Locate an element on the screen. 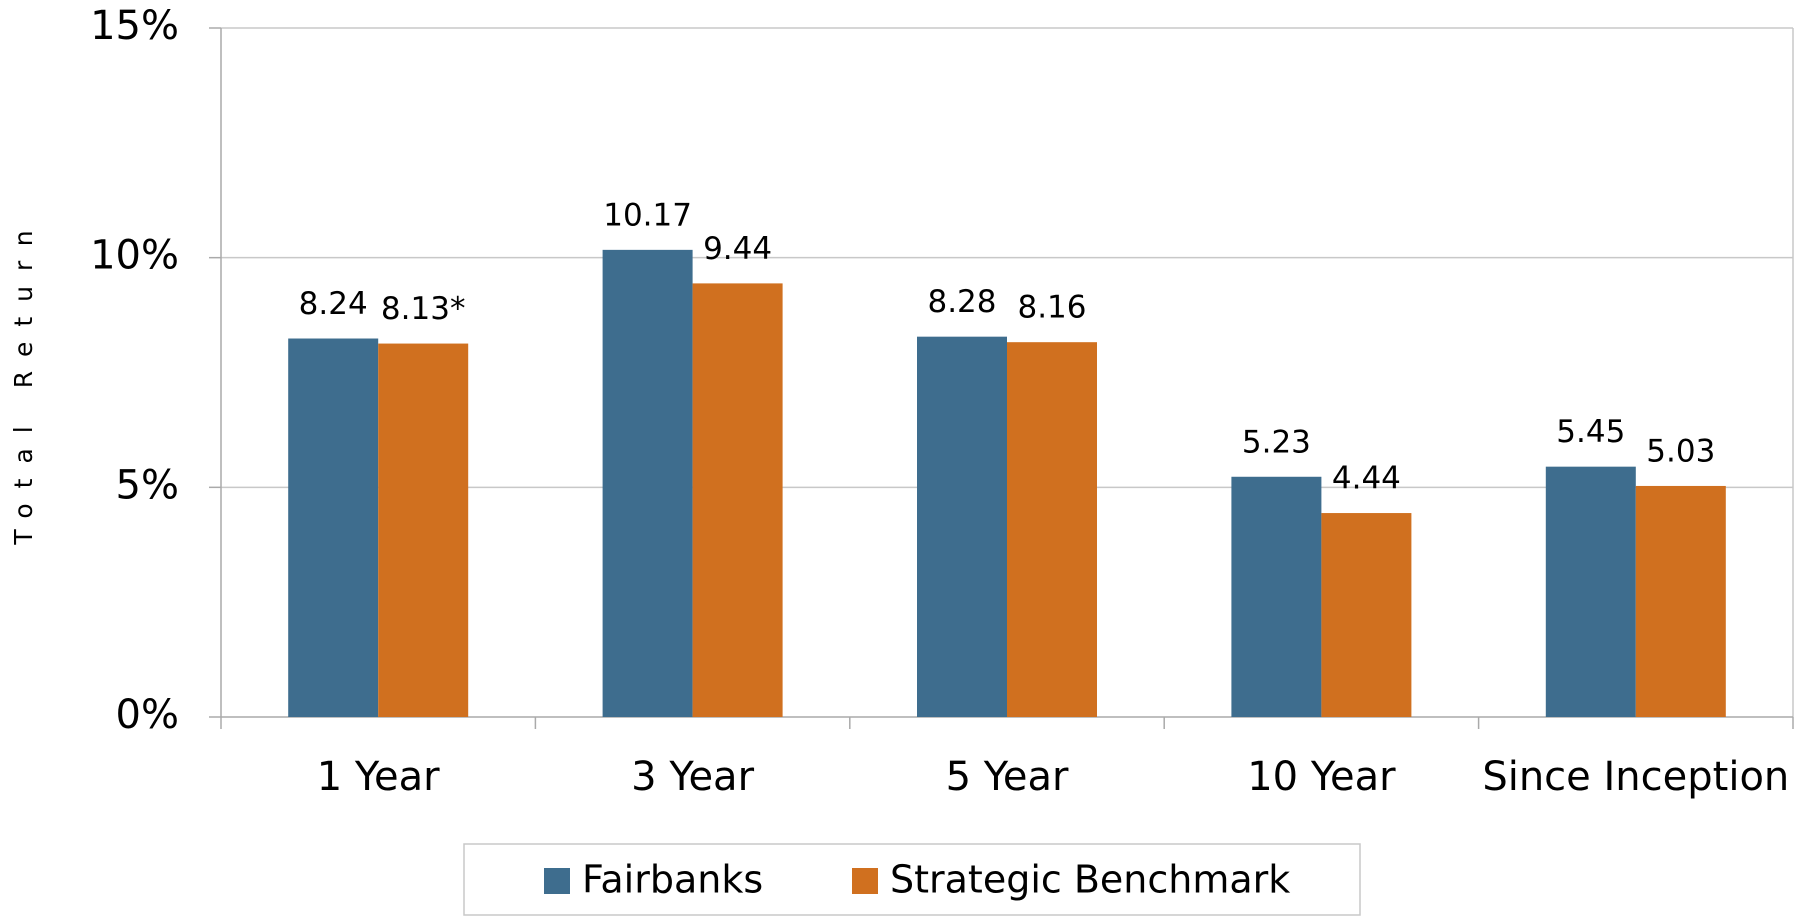  data-label: 10.17 is located at coordinates (647, 215).